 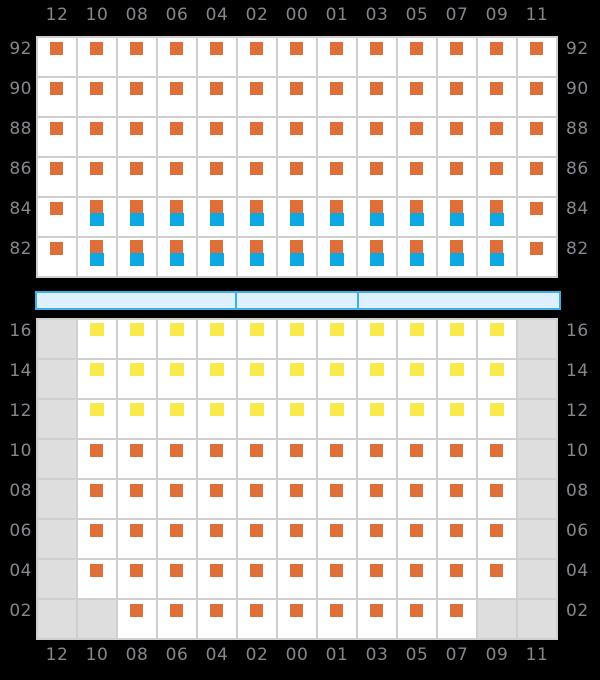 I want to click on row-label: 04, so click(x=577, y=571).